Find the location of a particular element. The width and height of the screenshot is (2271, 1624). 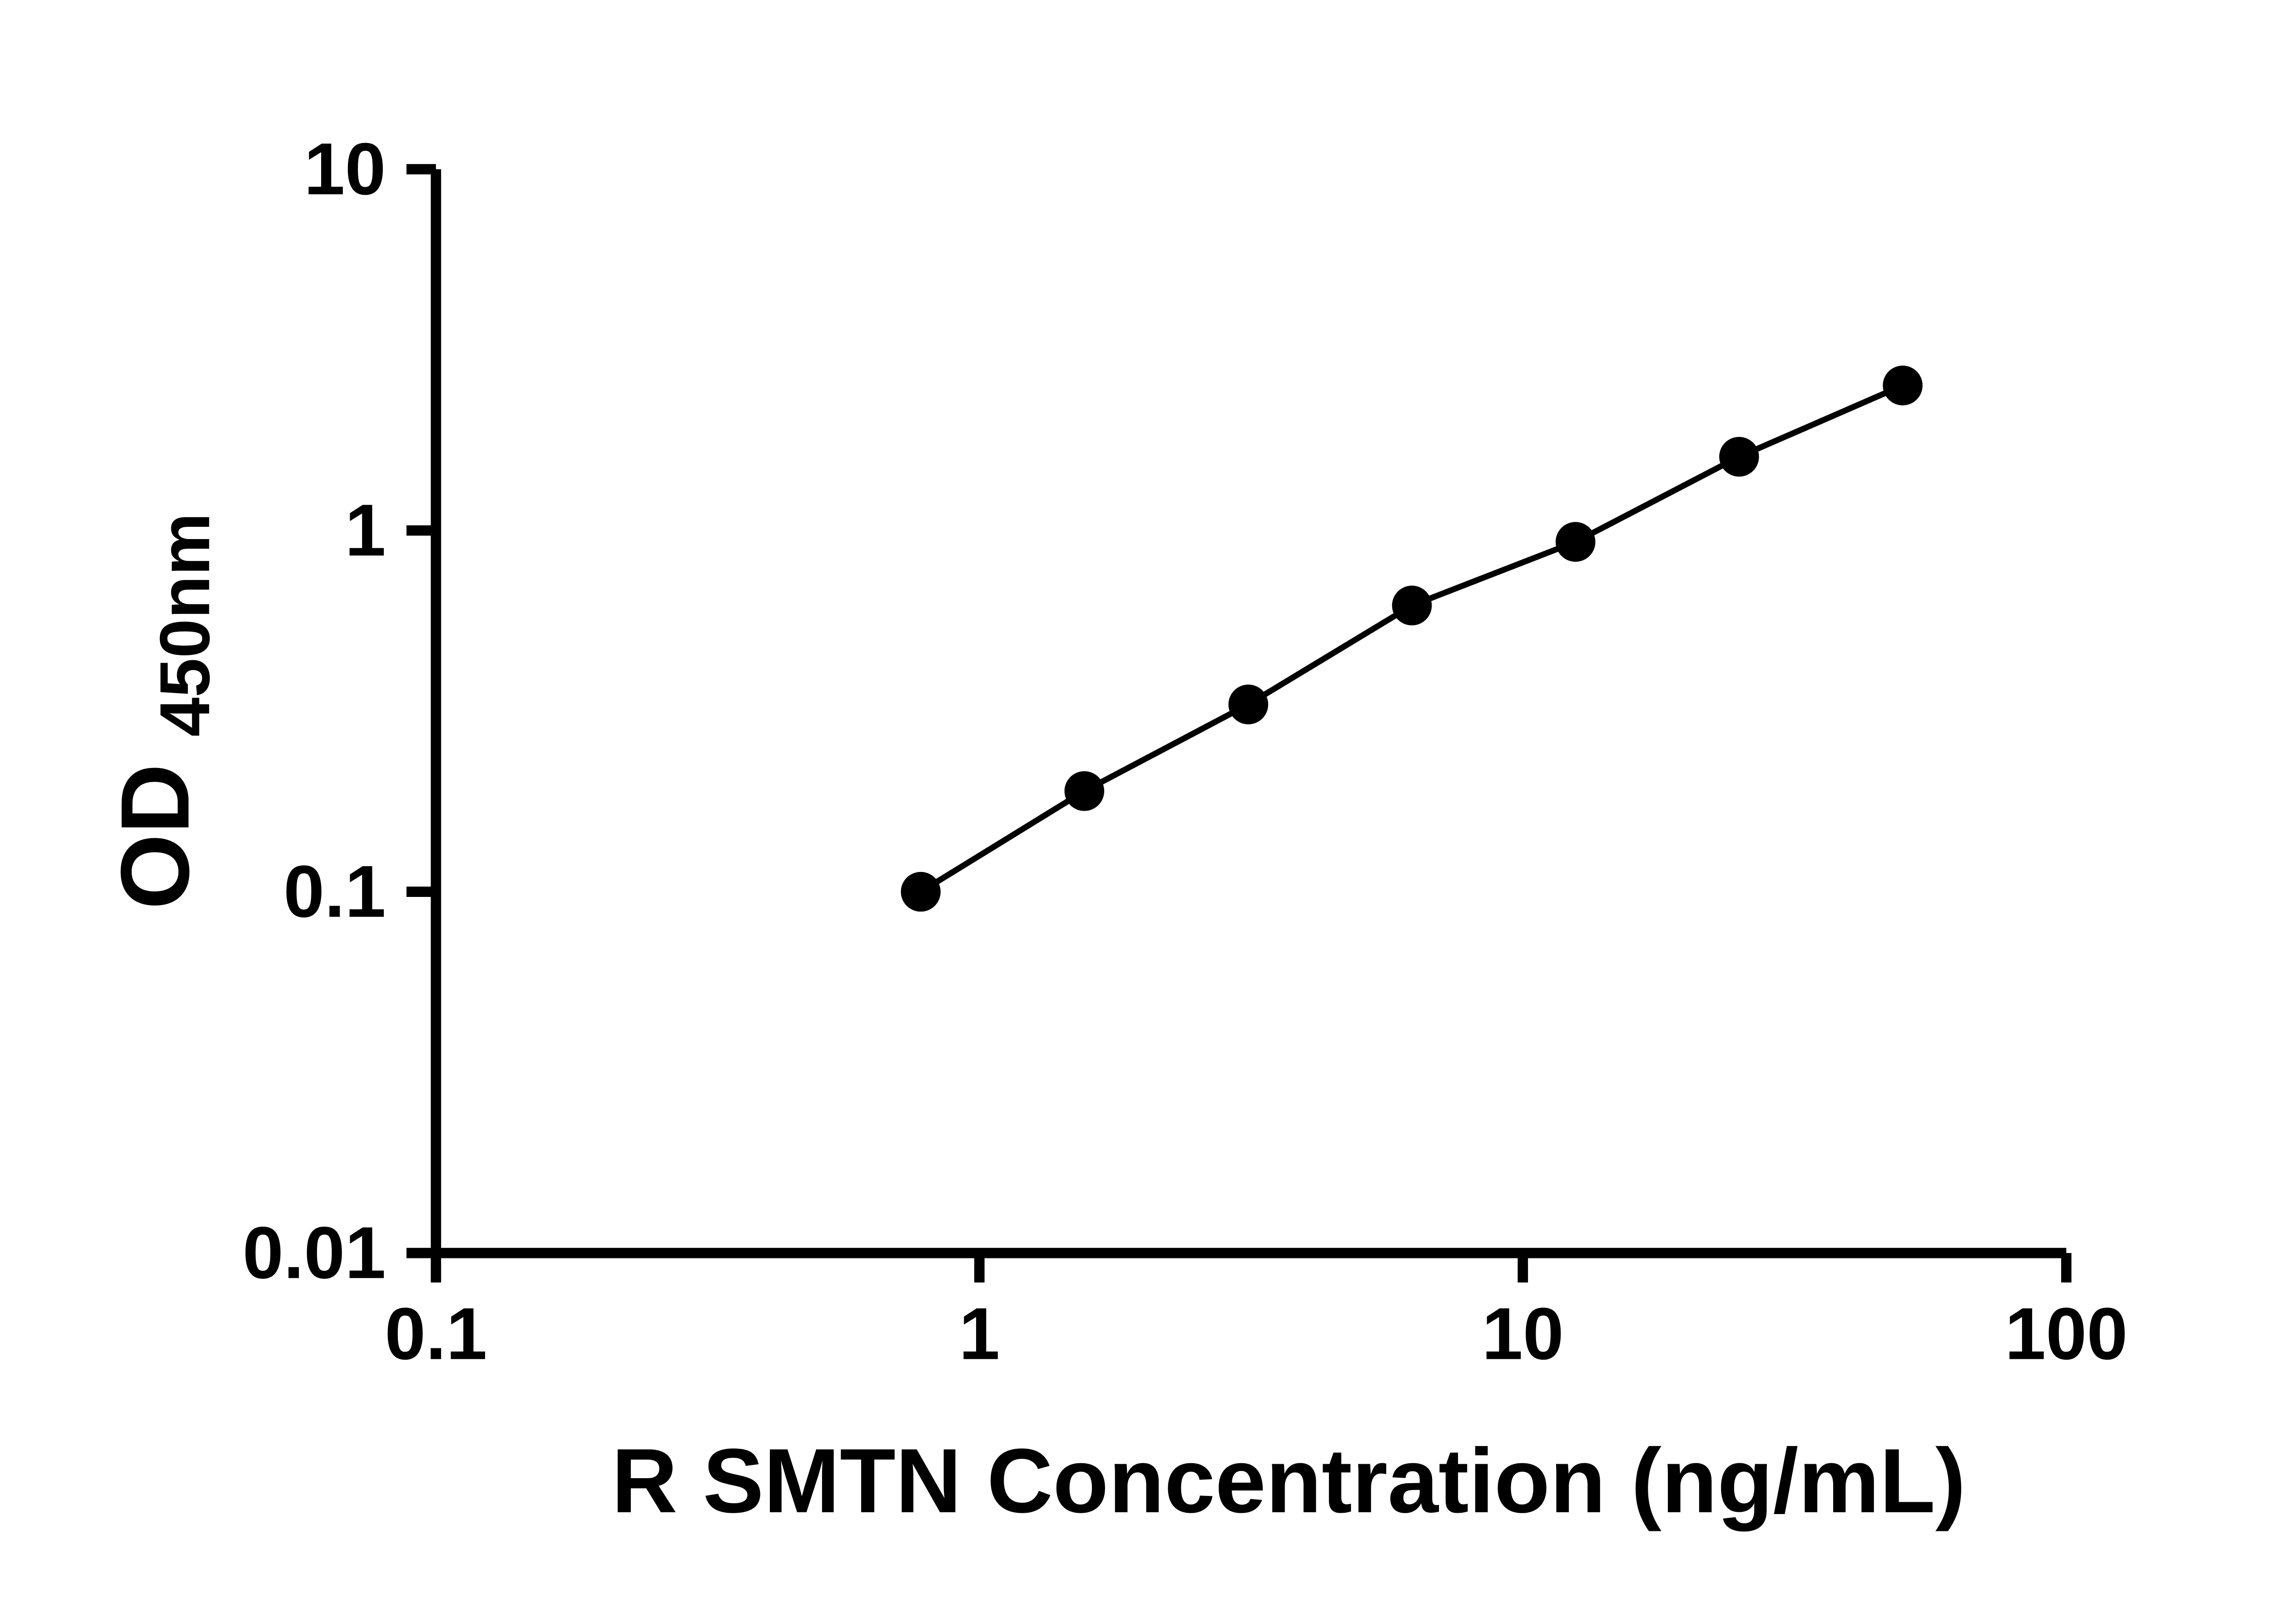

y-tick-label: 1 is located at coordinates (365, 530).